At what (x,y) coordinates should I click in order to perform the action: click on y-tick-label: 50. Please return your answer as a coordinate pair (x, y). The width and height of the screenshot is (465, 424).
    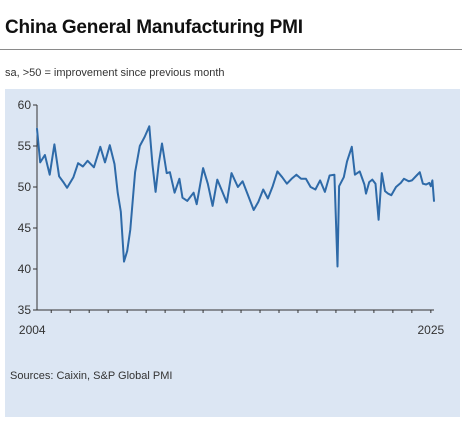
    Looking at the image, I should click on (25, 187).